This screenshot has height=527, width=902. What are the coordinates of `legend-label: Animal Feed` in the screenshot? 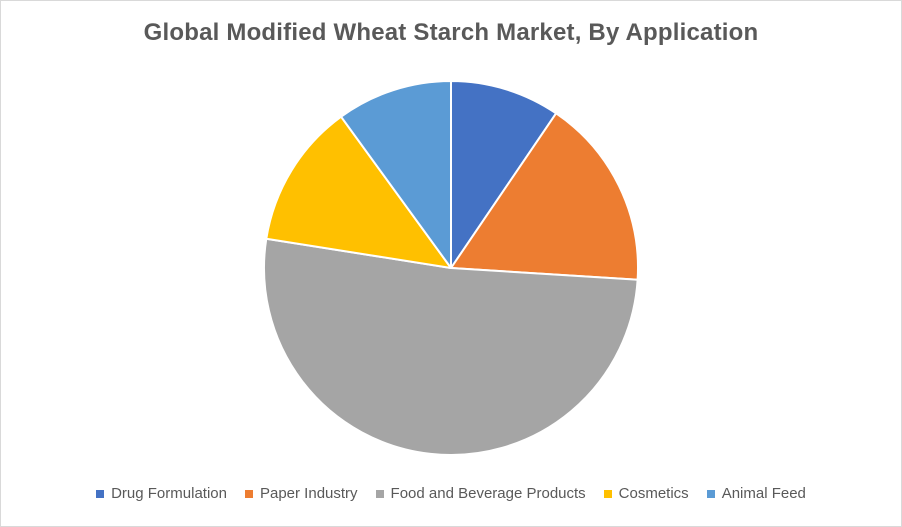 It's located at (763, 493).